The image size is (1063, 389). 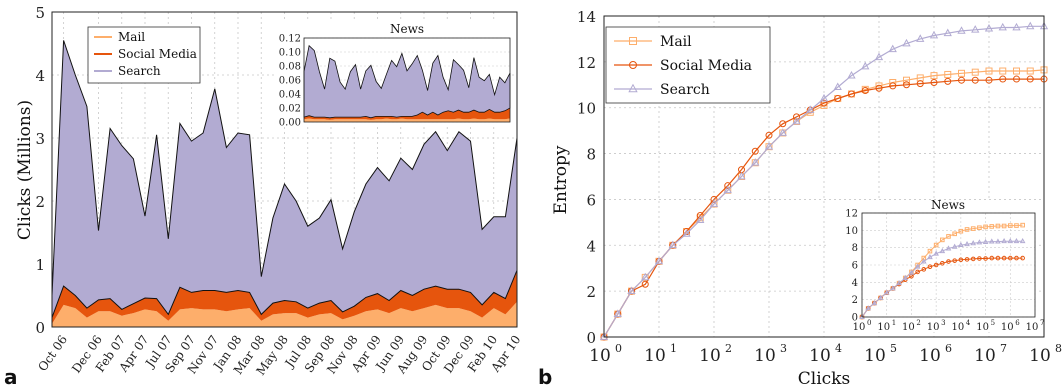 What do you see at coordinates (824, 379) in the screenshot?
I see `panel-b-x-axis-title: Clicks` at bounding box center [824, 379].